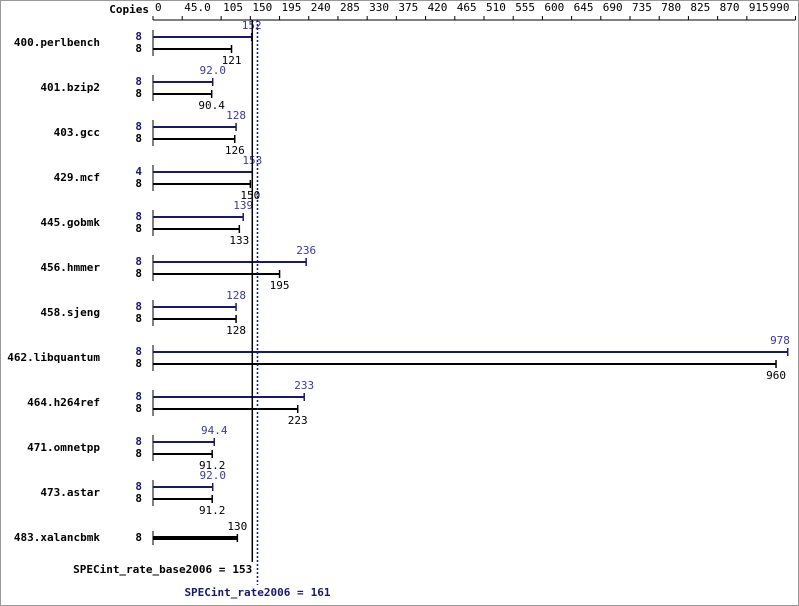 Image resolution: width=799 pixels, height=606 pixels. What do you see at coordinates (53, 357) in the screenshot?
I see `category-label: 462.libquantum` at bounding box center [53, 357].